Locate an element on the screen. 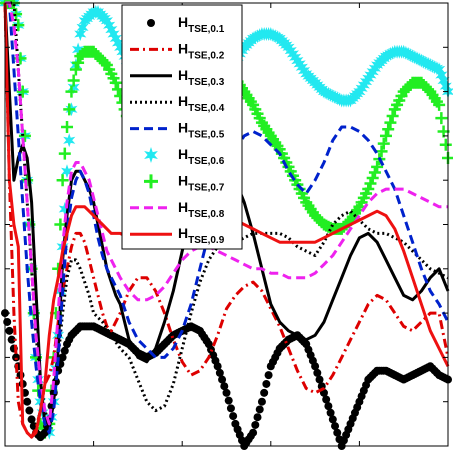 The width and height of the screenshot is (453, 453). legend-label: HTSE,0.2 is located at coordinates (201, 50).